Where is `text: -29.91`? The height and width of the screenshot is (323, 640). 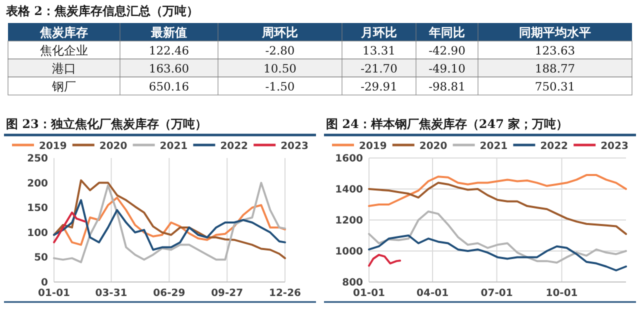
text: -29.91 is located at coordinates (379, 87).